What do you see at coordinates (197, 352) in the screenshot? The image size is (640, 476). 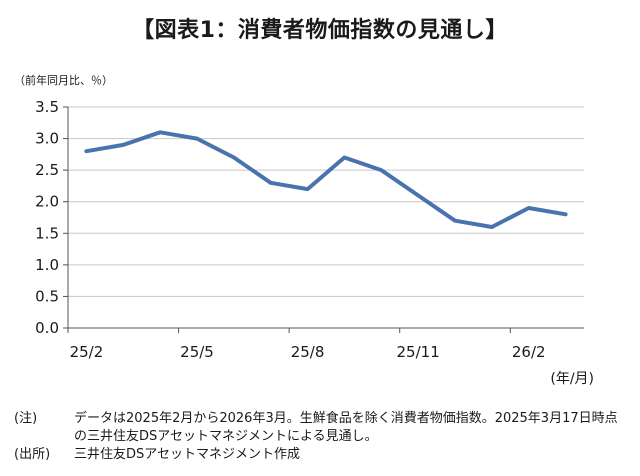 I see `x-tick-label: 25/5` at bounding box center [197, 352].